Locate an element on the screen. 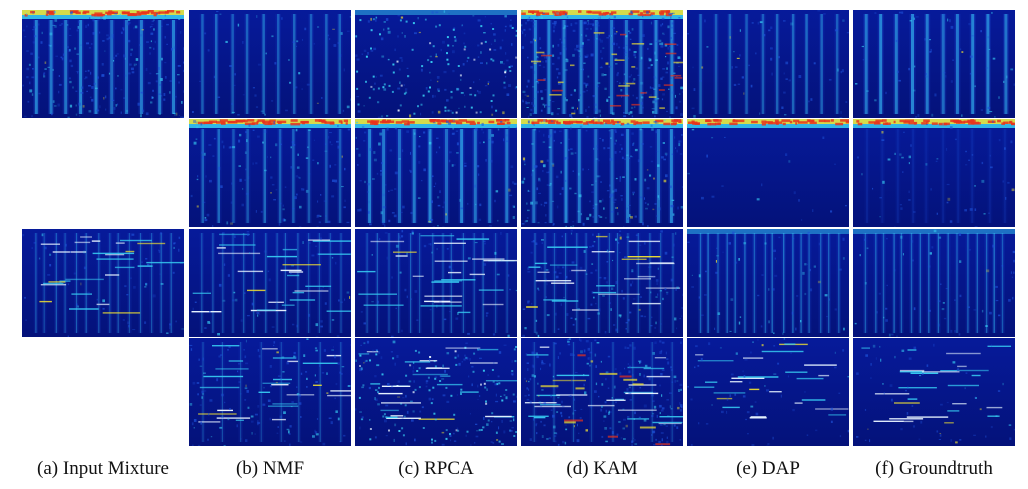 The height and width of the screenshot is (489, 1028). spectrogram-r0-f is located at coordinates (934, 64).